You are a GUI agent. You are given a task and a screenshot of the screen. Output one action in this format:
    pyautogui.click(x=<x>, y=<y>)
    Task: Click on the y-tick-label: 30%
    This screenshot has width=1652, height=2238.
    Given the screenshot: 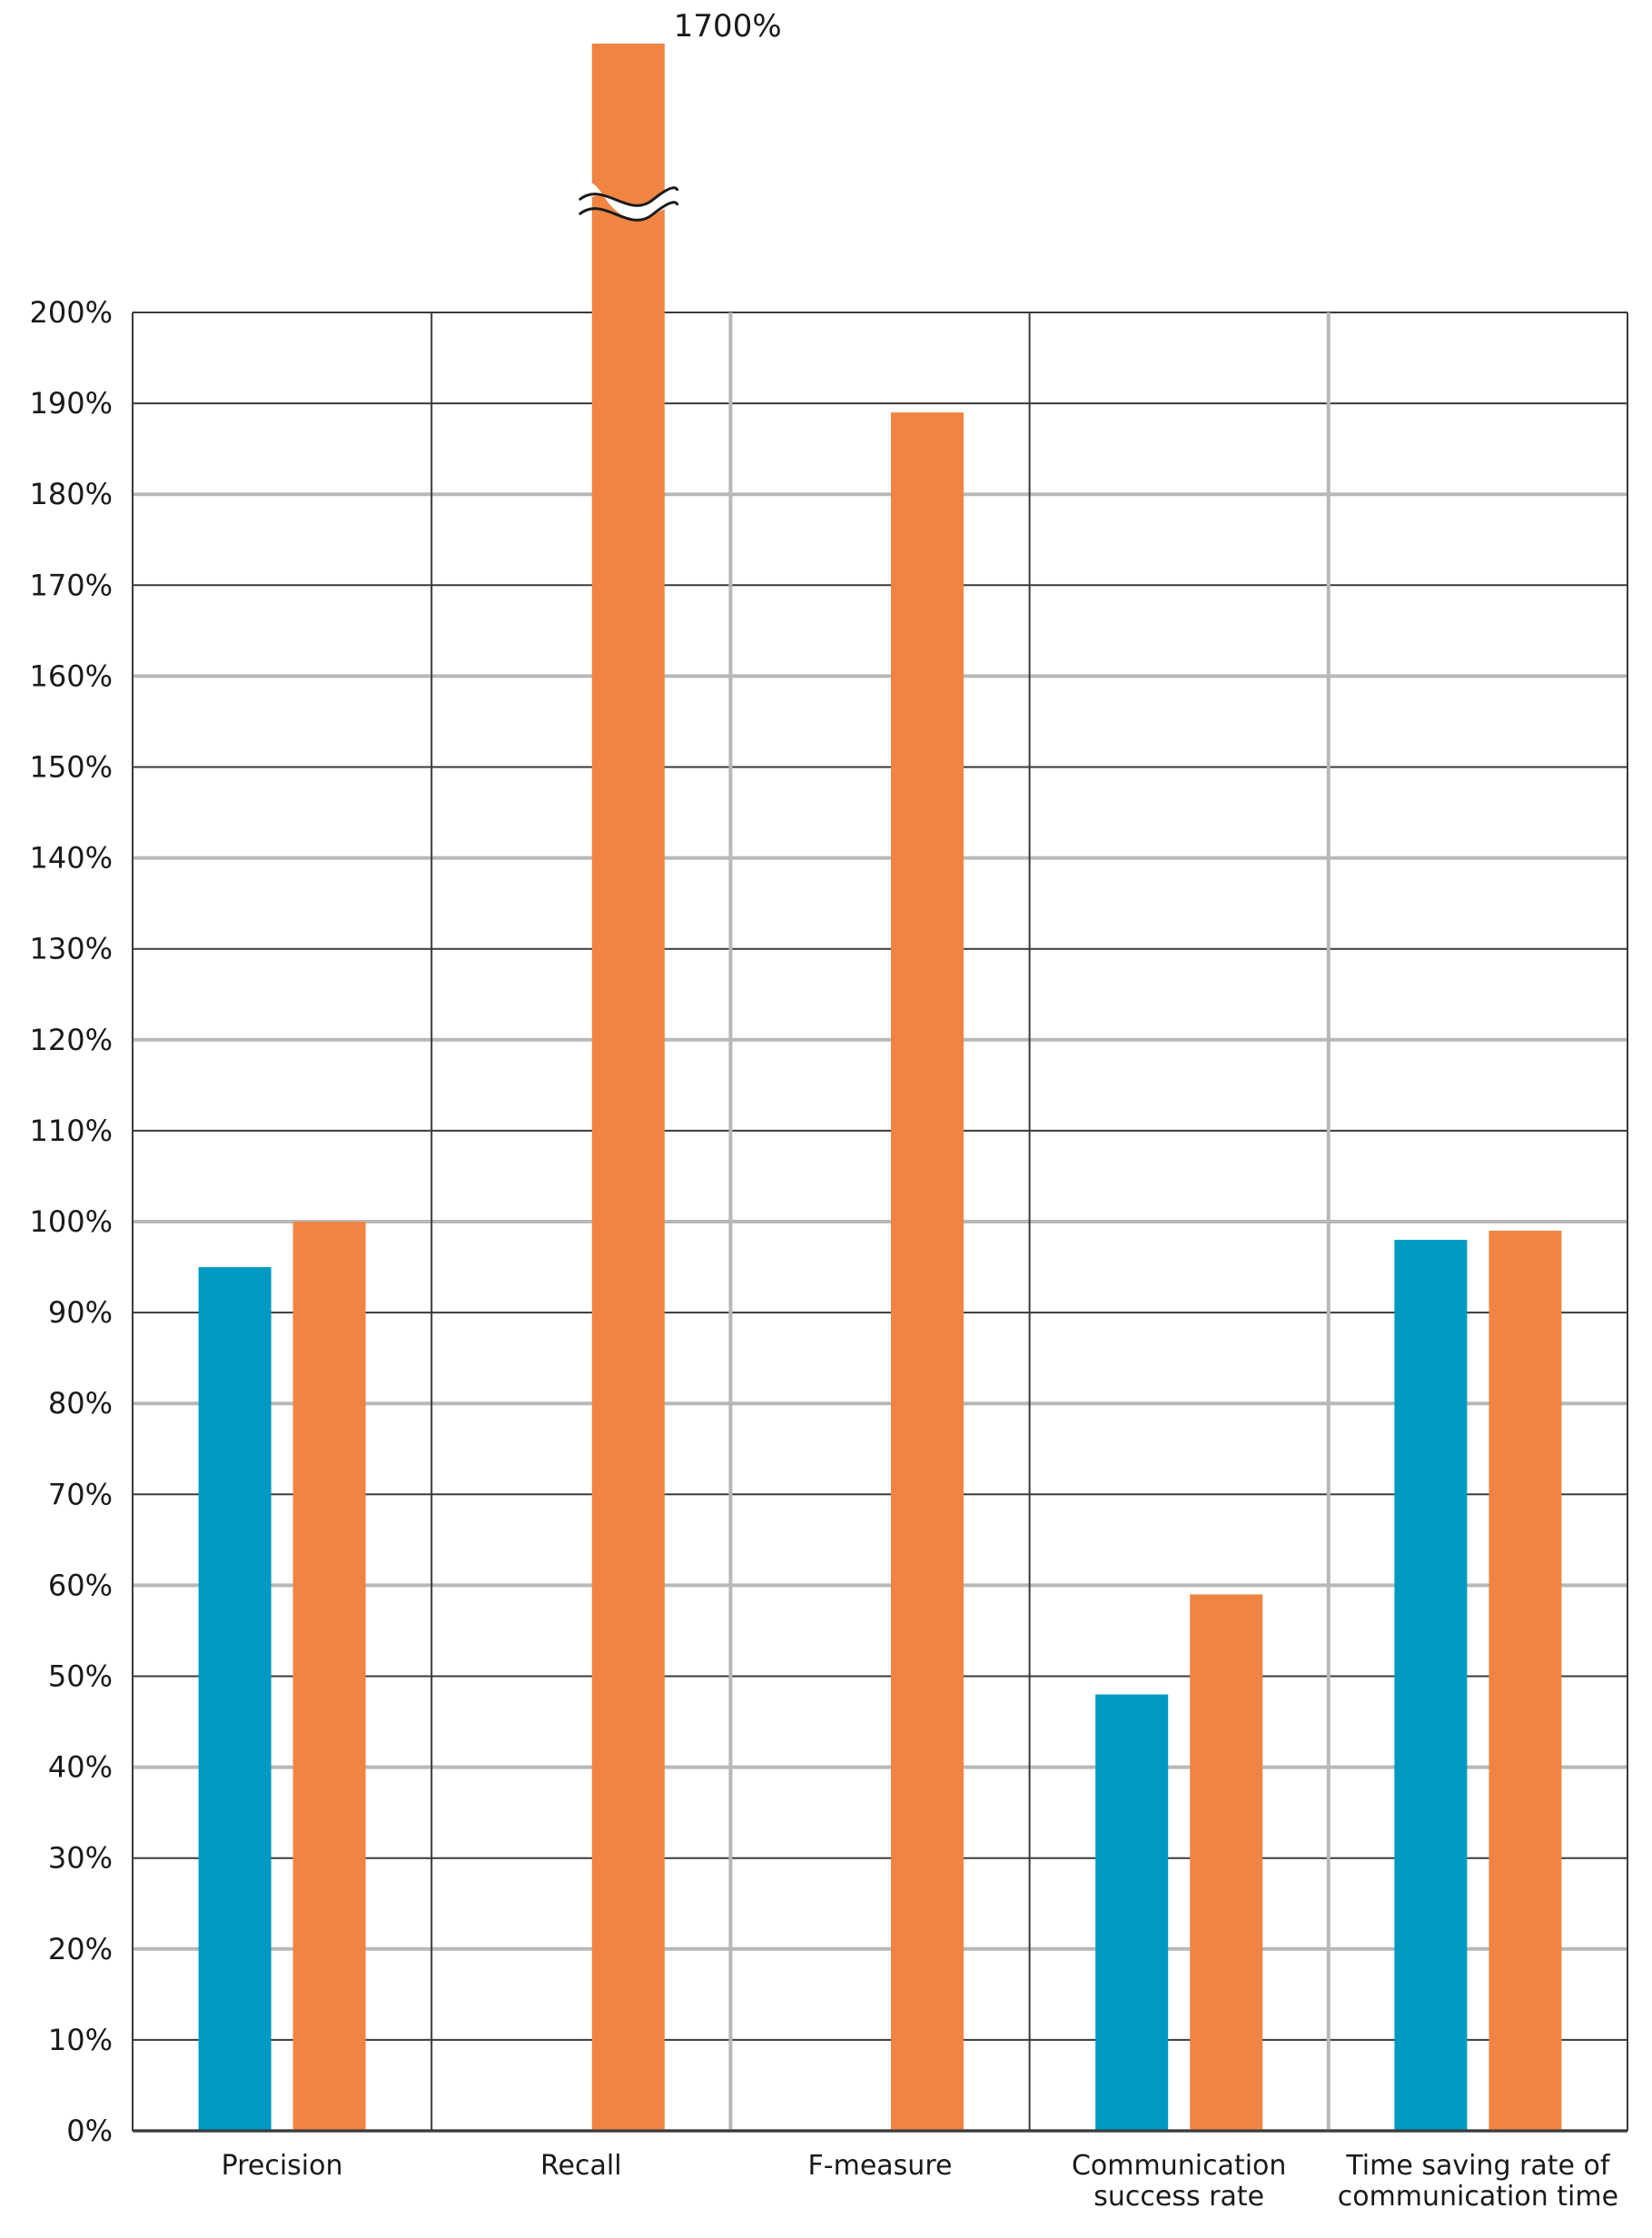 What is the action you would take?
    pyautogui.click(x=80, y=1858)
    